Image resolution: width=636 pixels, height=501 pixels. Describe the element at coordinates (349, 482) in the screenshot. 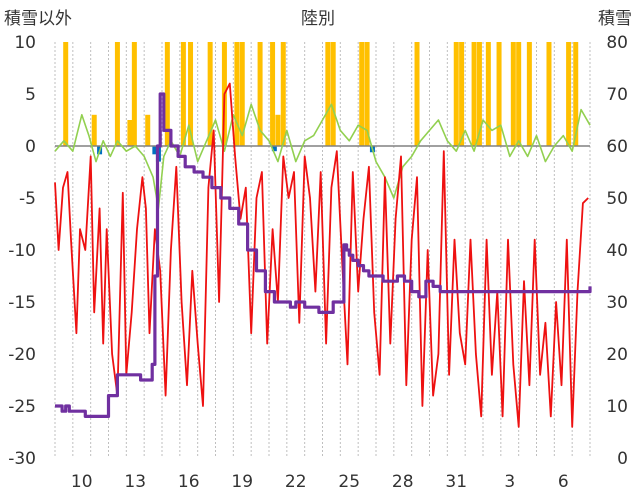

I see `x-tick-label: 25` at that location.